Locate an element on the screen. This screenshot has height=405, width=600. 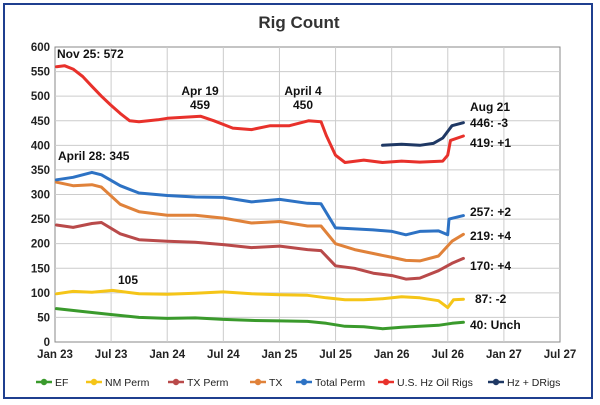
y-tick-label: 550 is located at coordinates (40, 73).